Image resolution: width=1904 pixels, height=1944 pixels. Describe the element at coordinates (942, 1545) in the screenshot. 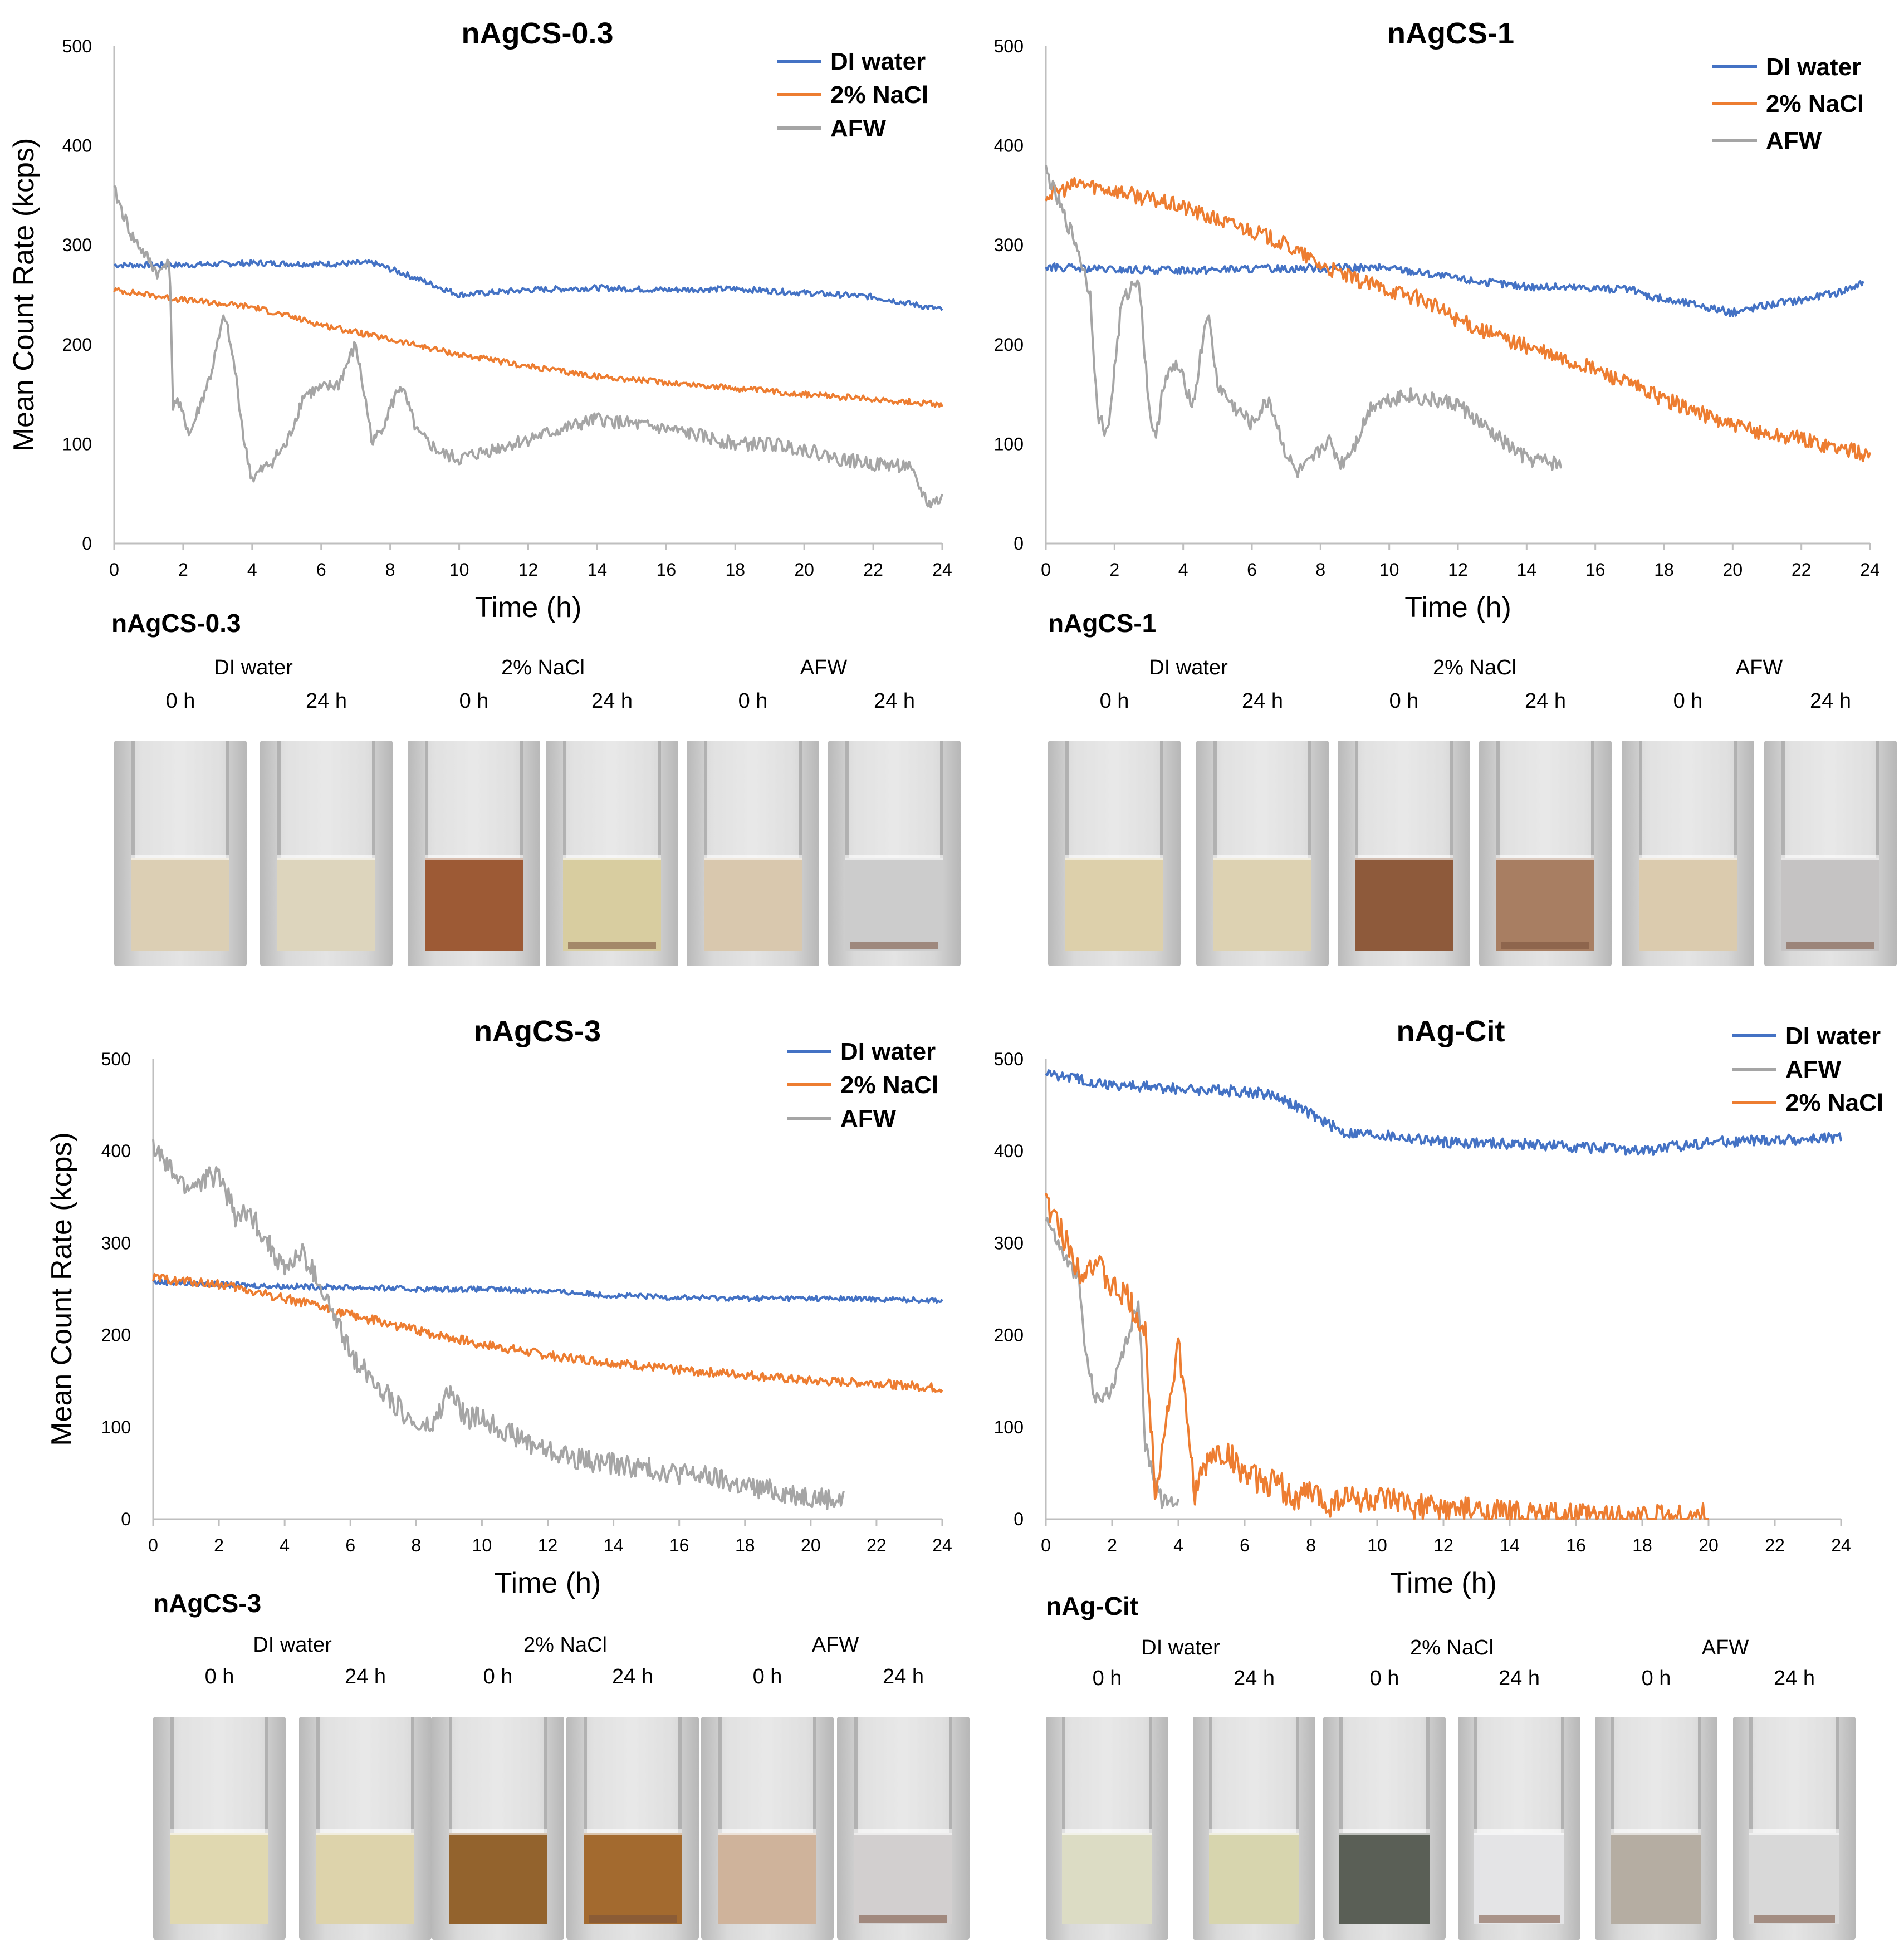

I see `x-tick-label: 24` at that location.